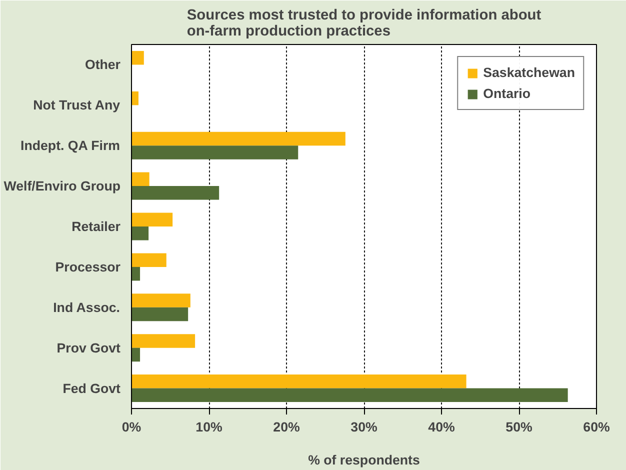 This screenshot has height=470, width=626. What do you see at coordinates (507, 93) in the screenshot?
I see `legend-label: Ontario` at bounding box center [507, 93].